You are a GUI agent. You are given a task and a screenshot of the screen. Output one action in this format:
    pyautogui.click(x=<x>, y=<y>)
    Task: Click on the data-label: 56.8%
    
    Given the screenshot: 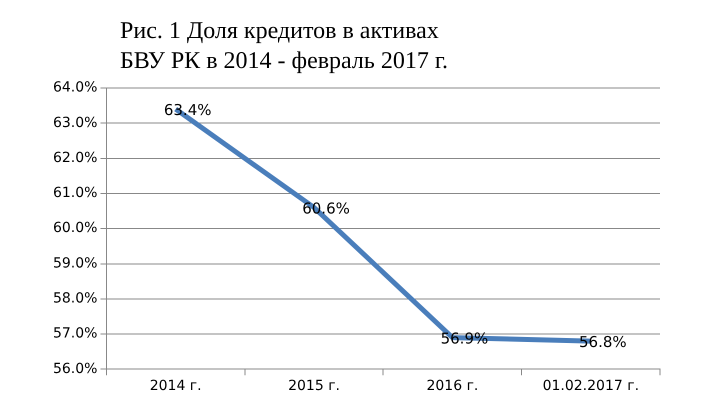 What is the action you would take?
    pyautogui.click(x=602, y=341)
    